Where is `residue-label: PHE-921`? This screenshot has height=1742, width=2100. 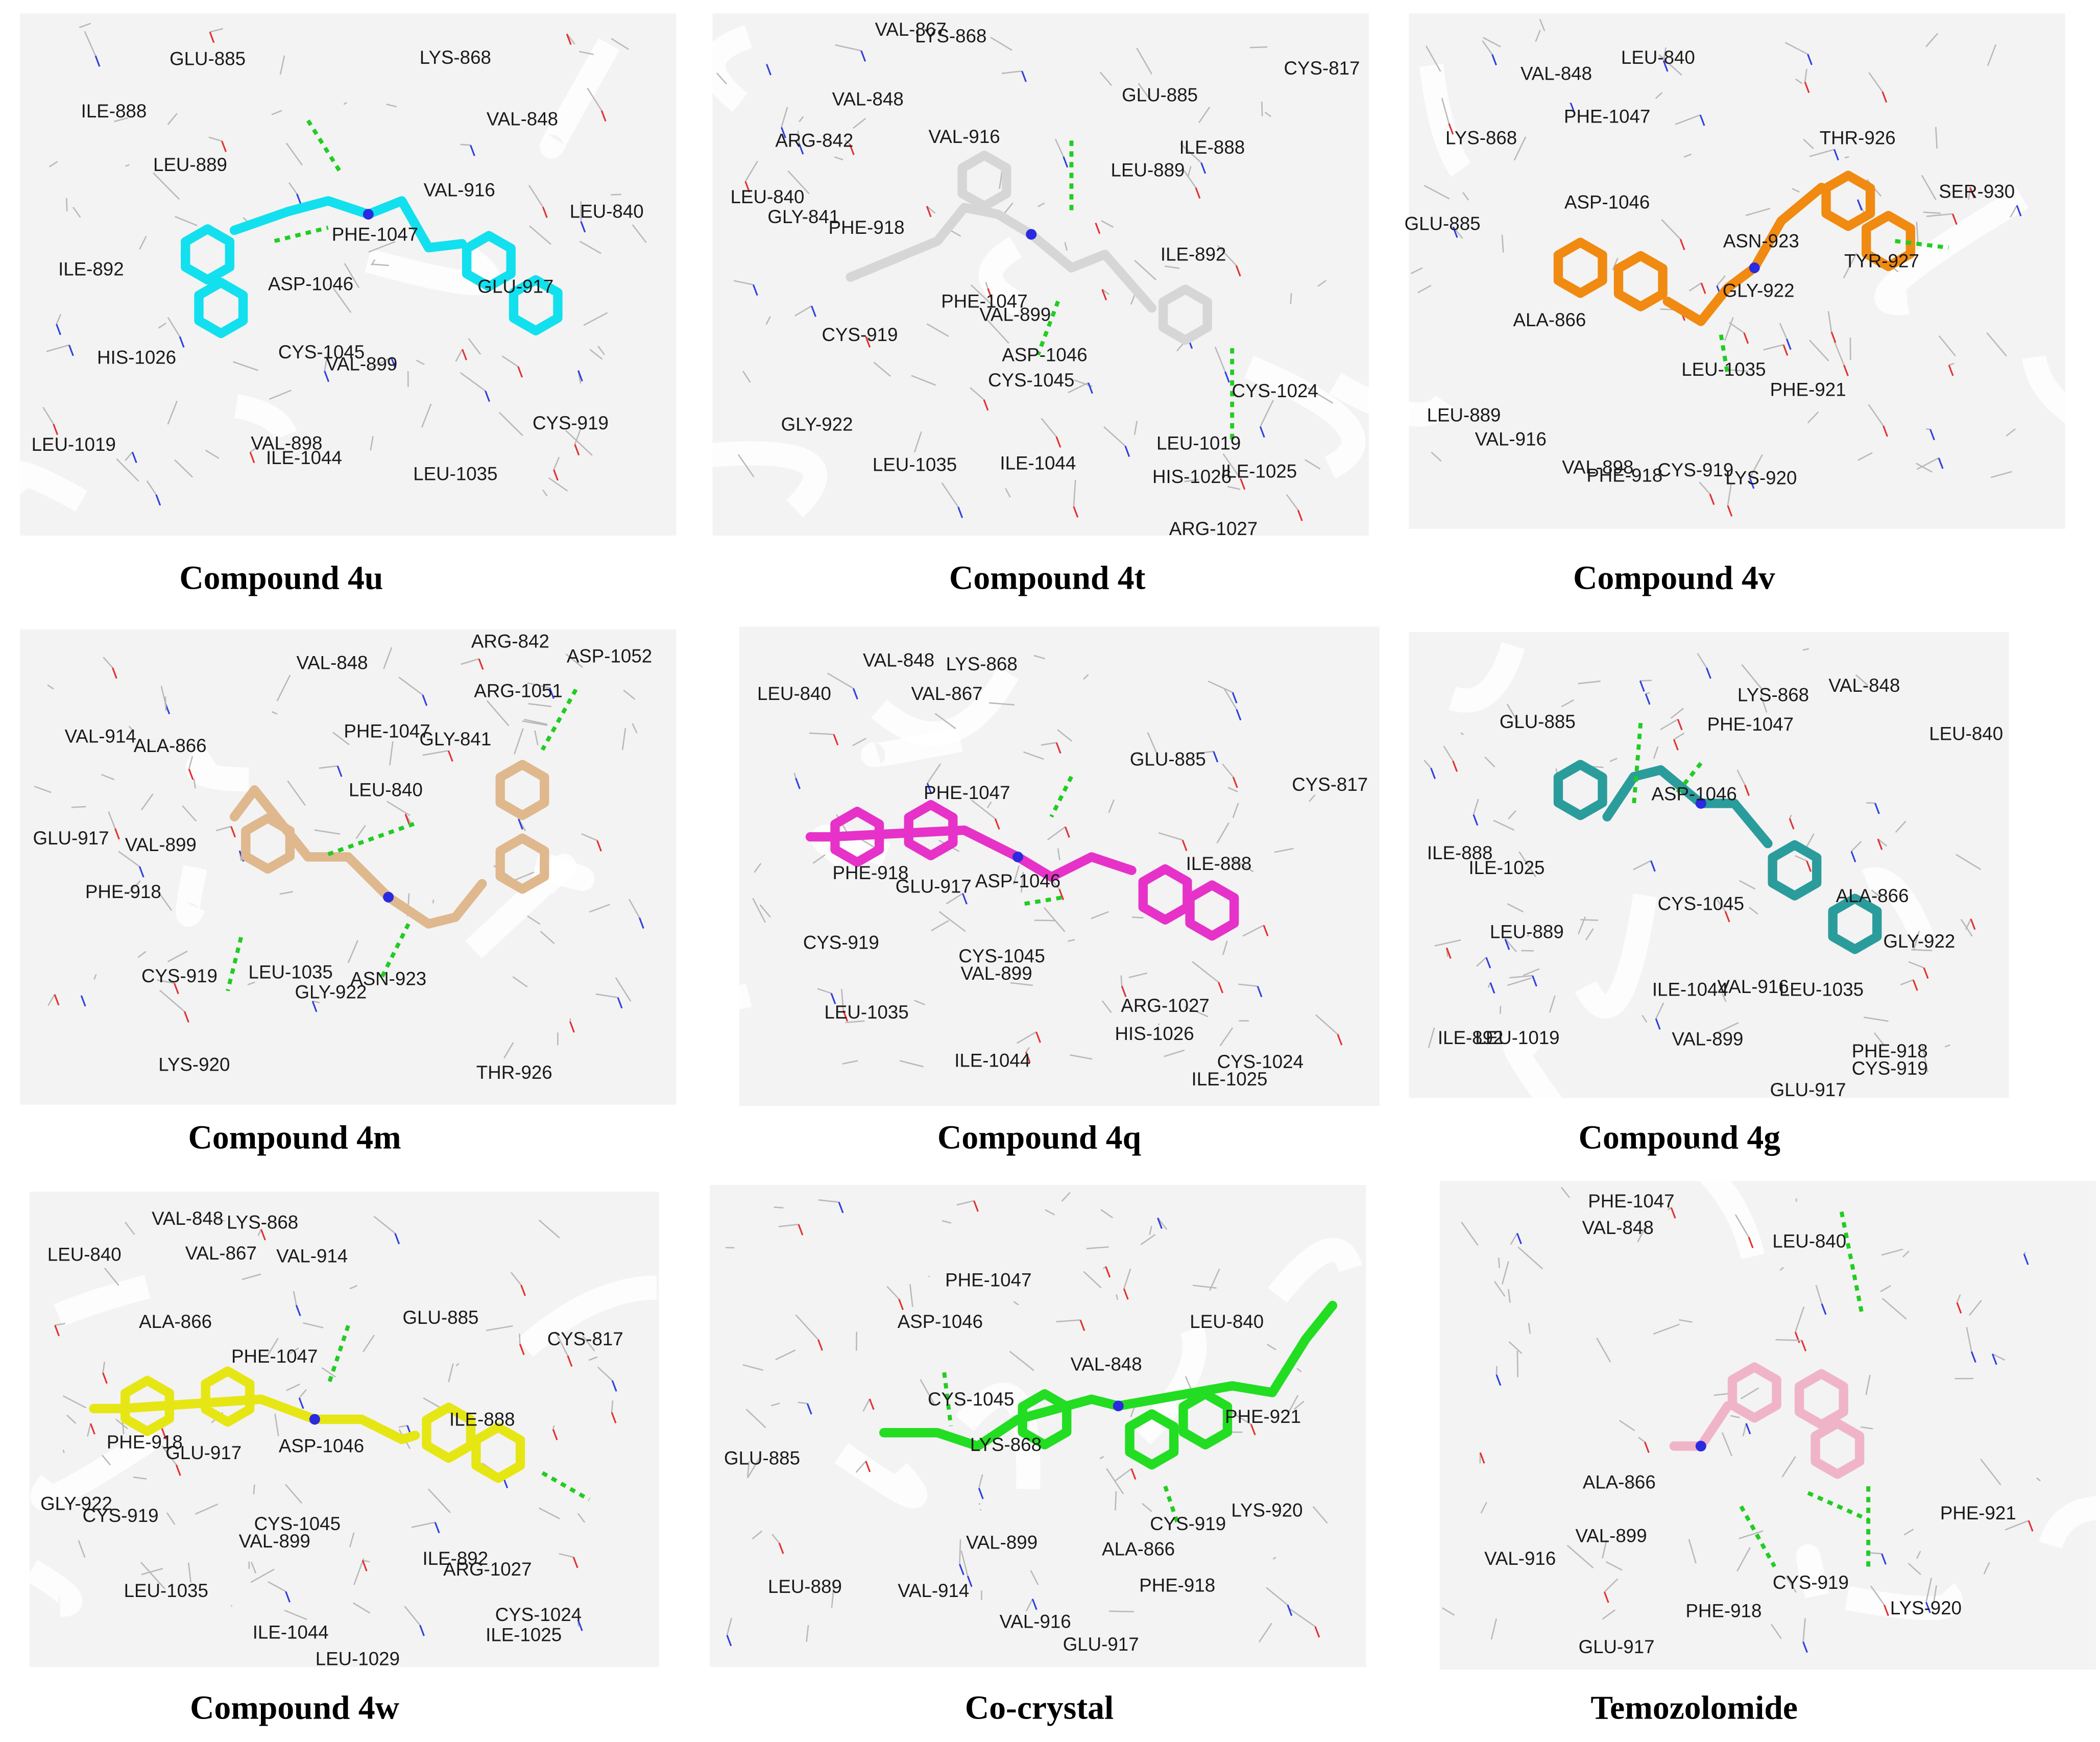
residue-label: PHE-921 is located at coordinates (1263, 1416).